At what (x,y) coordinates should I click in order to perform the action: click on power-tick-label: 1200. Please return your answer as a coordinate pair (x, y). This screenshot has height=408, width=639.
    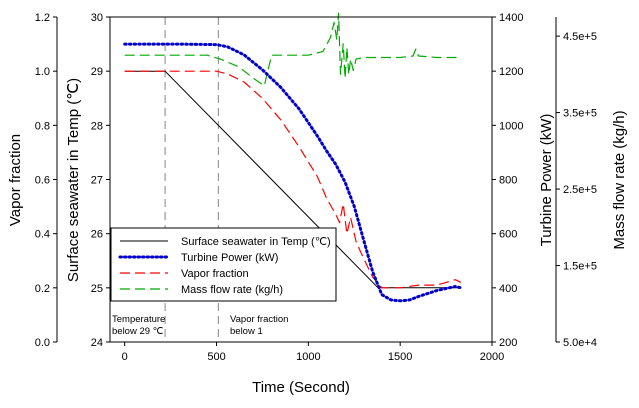
    Looking at the image, I should click on (511, 72).